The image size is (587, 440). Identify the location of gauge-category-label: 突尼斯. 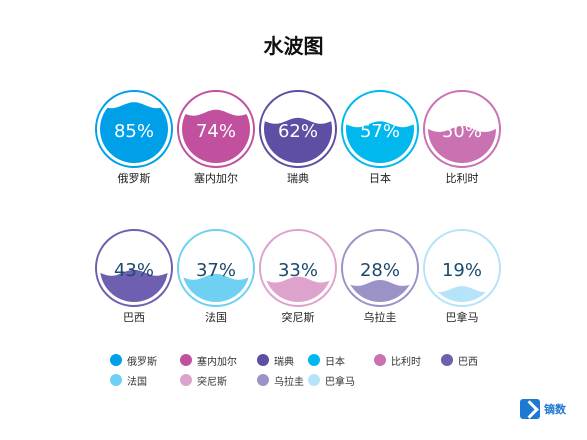
(298, 317).